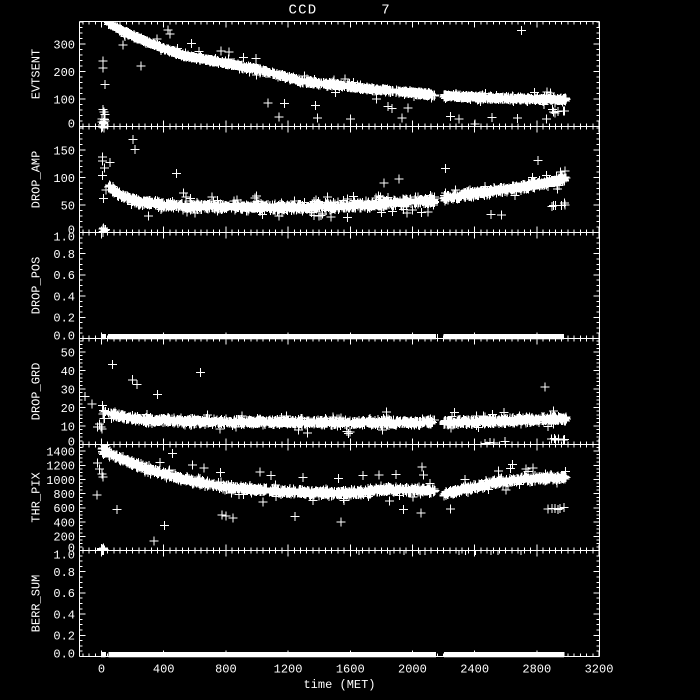  What do you see at coordinates (303, 11) in the screenshot?
I see `svg-text: CCD` at bounding box center [303, 11].